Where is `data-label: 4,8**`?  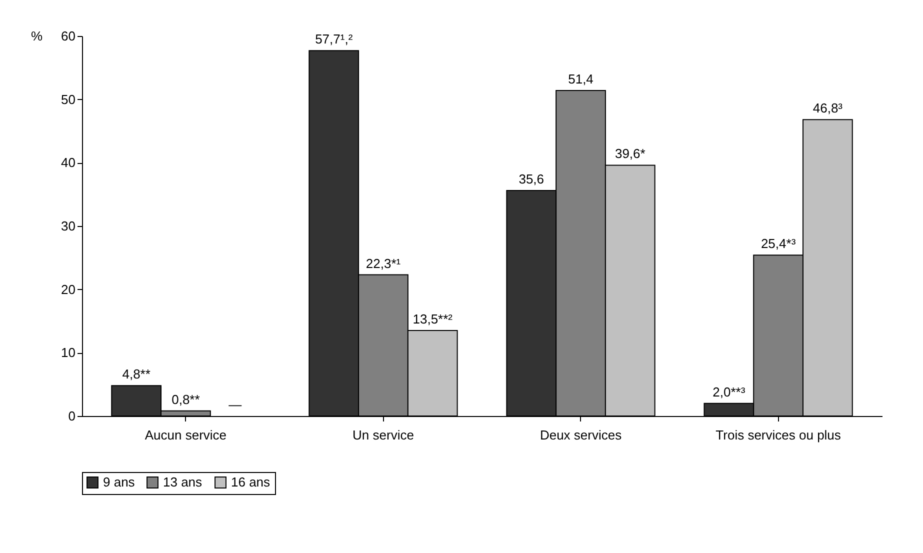 data-label: 4,8** is located at coordinates (136, 374).